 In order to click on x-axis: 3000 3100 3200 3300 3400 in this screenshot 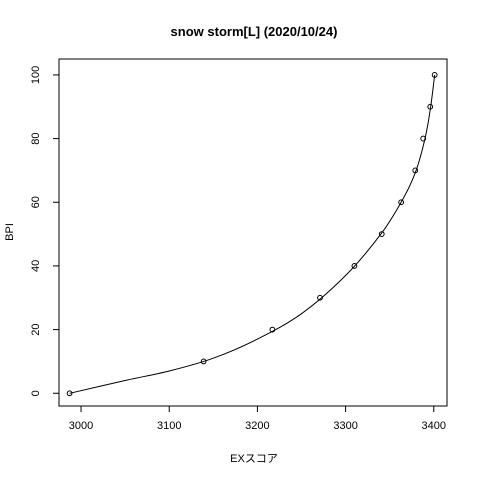, I will do `click(257, 419)`.